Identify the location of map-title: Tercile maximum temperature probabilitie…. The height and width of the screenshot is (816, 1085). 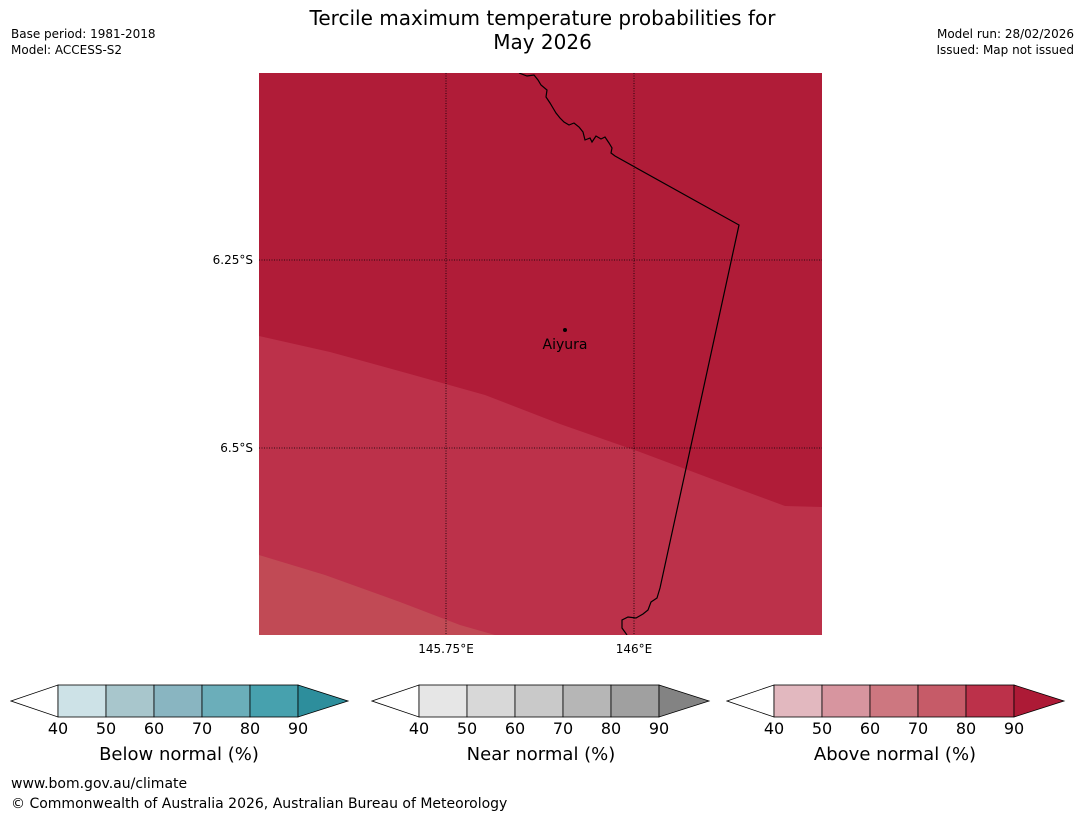
(542, 30).